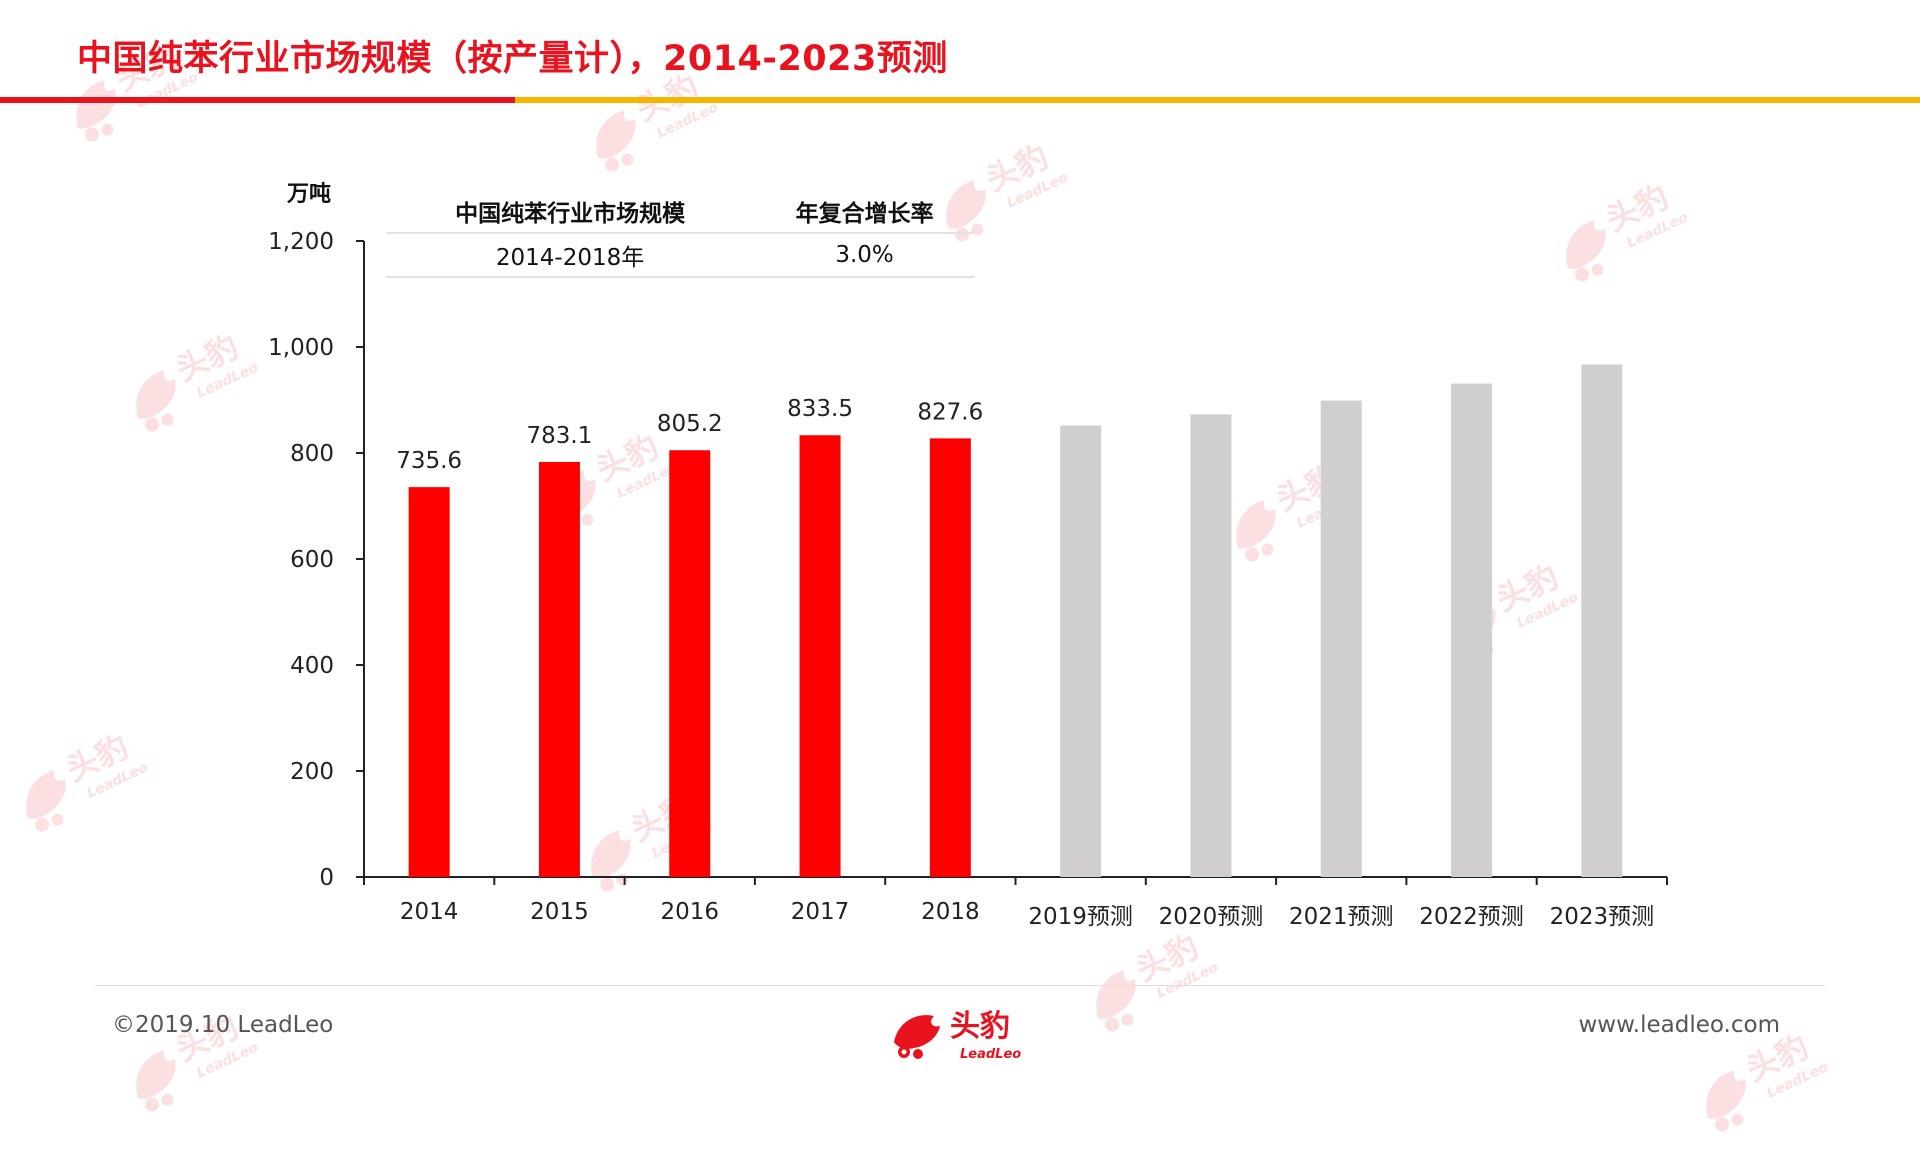 This screenshot has height=1151, width=1920. Describe the element at coordinates (1471, 917) in the screenshot. I see `x-tick-label: 2022预测` at that location.